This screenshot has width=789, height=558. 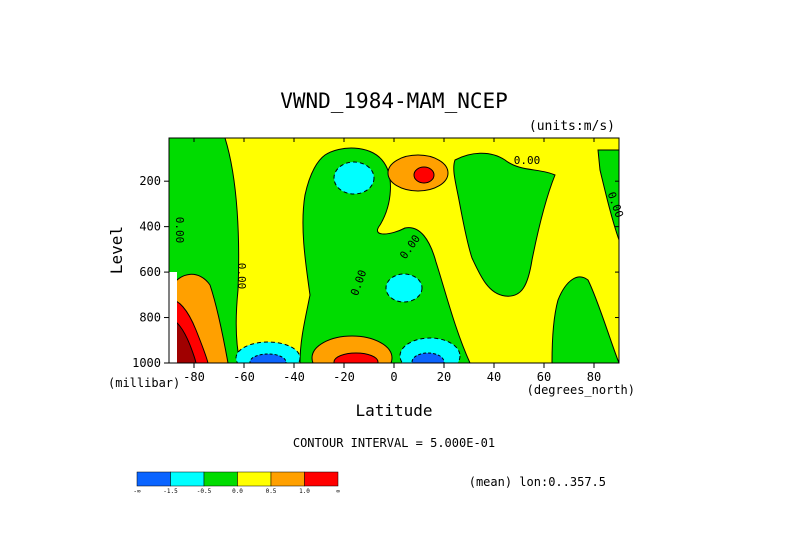 I want to click on x-axis-label: Latitude, so click(x=393, y=410).